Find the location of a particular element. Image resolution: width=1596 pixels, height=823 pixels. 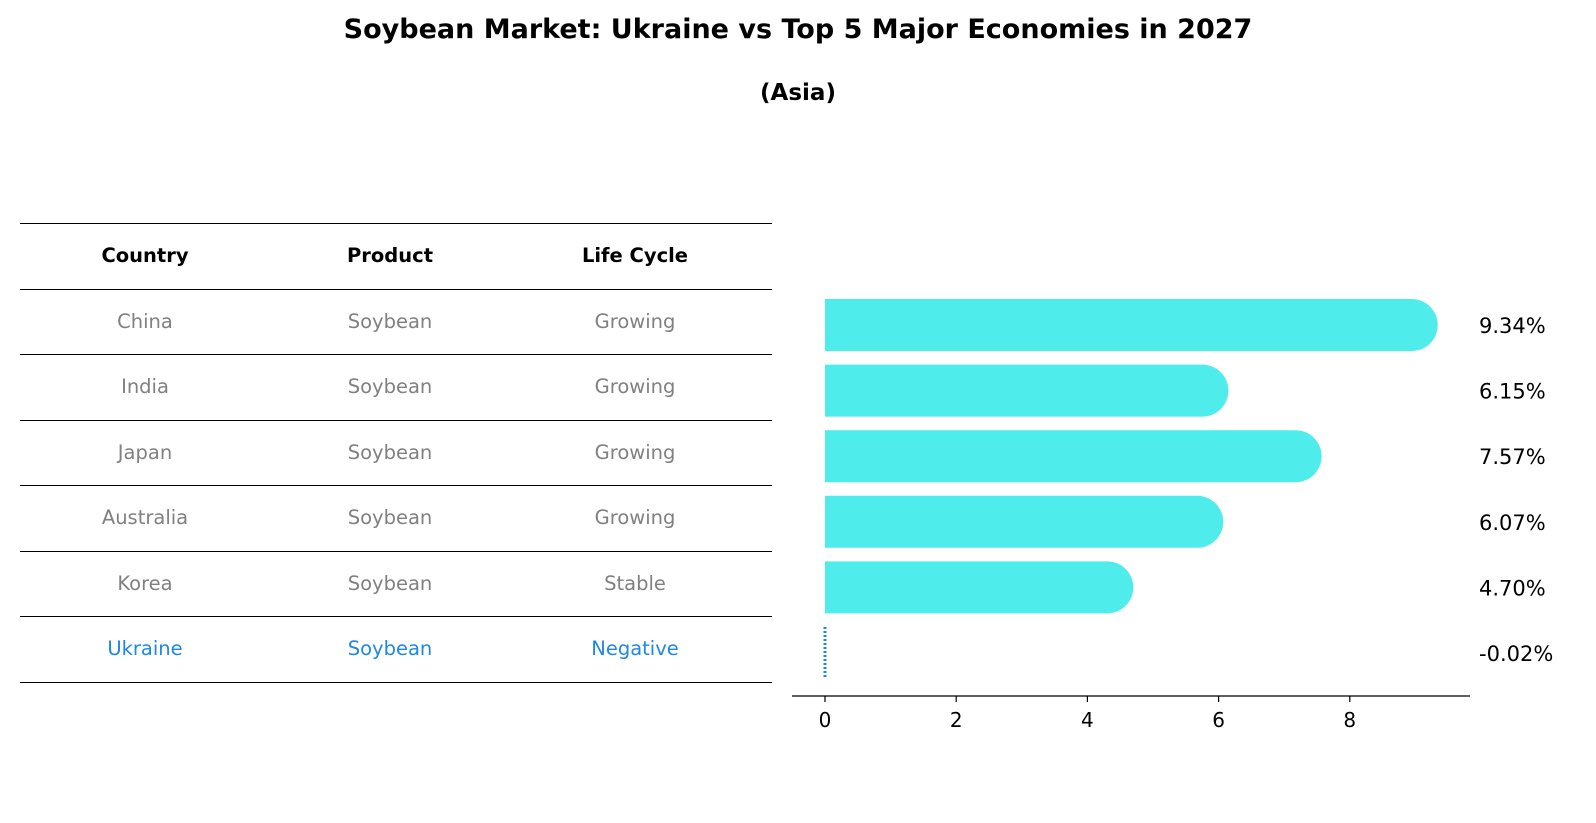

x-tick-label: 2 is located at coordinates (956, 720).